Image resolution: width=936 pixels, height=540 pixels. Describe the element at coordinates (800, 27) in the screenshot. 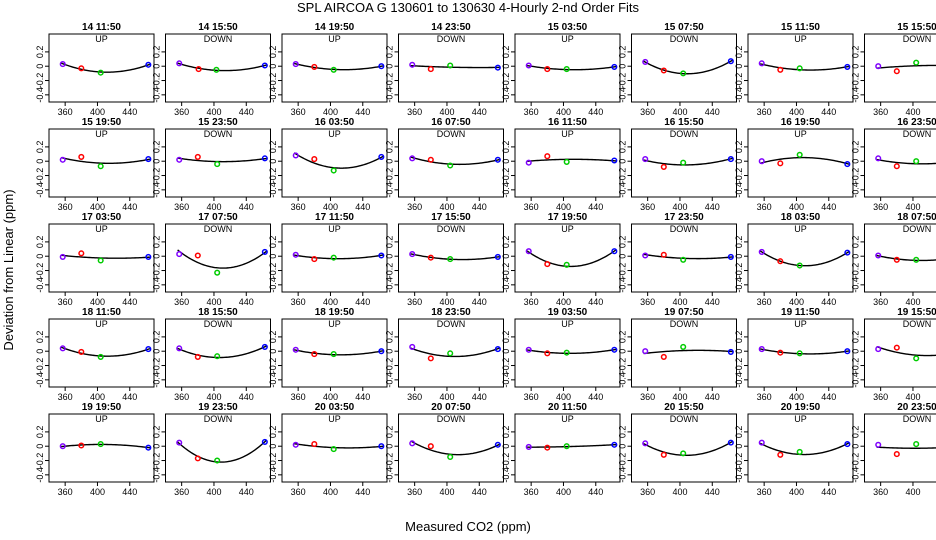

I see `panel-time-label: 15 11:50` at that location.